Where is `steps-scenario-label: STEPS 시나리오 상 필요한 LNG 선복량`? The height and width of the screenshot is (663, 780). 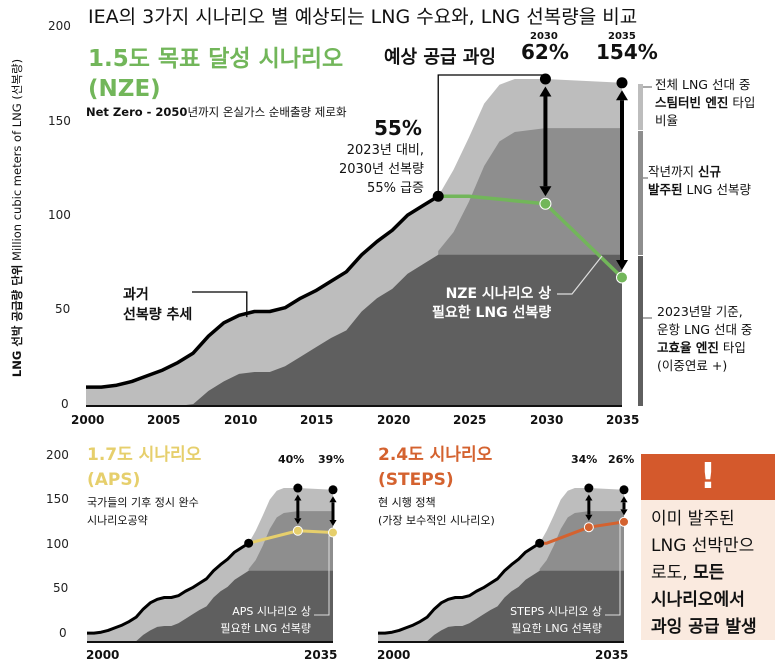 steps-scenario-label: STEPS 시나리오 상 필요한 LNG 선복량 is located at coordinates (541, 620).